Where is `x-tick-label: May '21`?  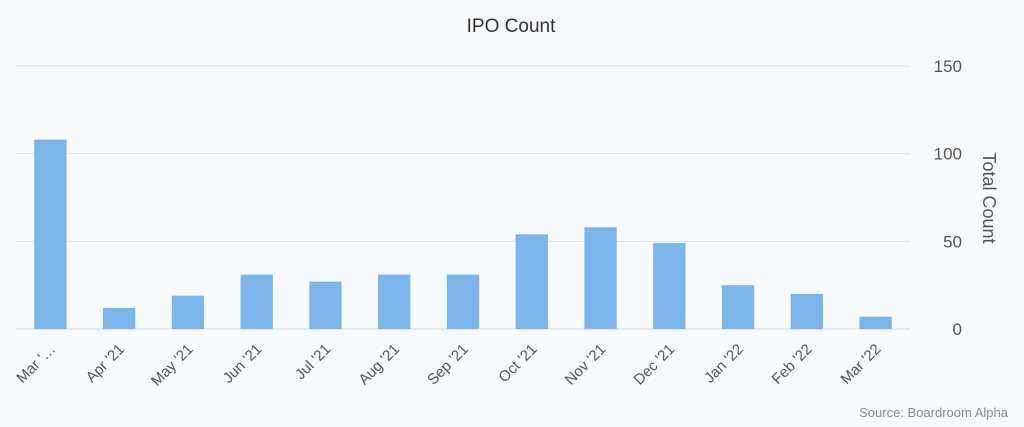
x-tick-label: May '21 is located at coordinates (172, 365).